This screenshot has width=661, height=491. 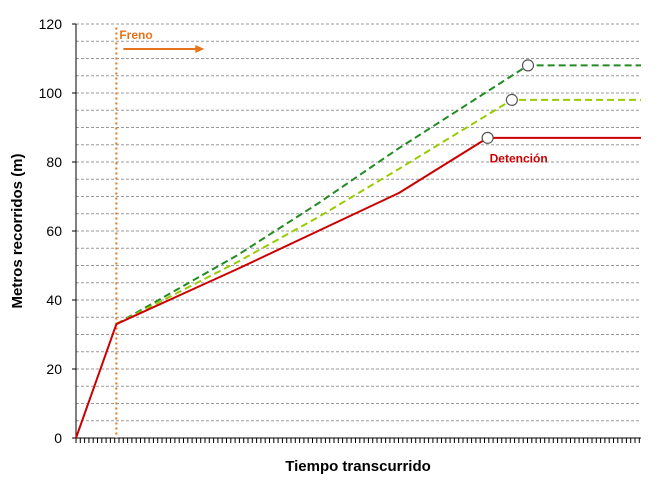 I want to click on y-tick-label: 40, so click(x=54, y=300).